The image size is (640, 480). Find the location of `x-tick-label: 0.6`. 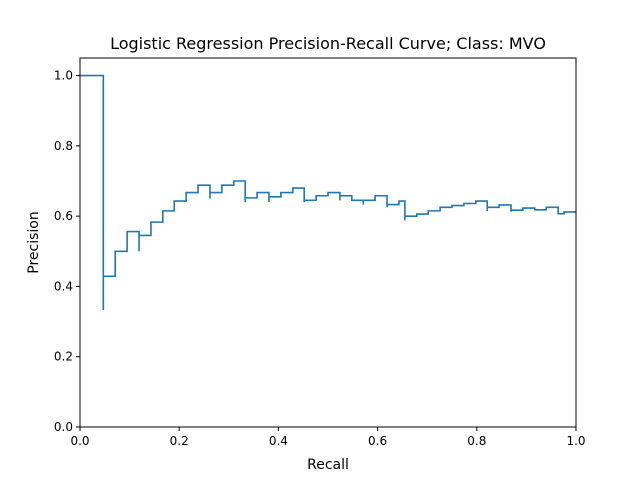

x-tick-label: 0.6 is located at coordinates (377, 441).